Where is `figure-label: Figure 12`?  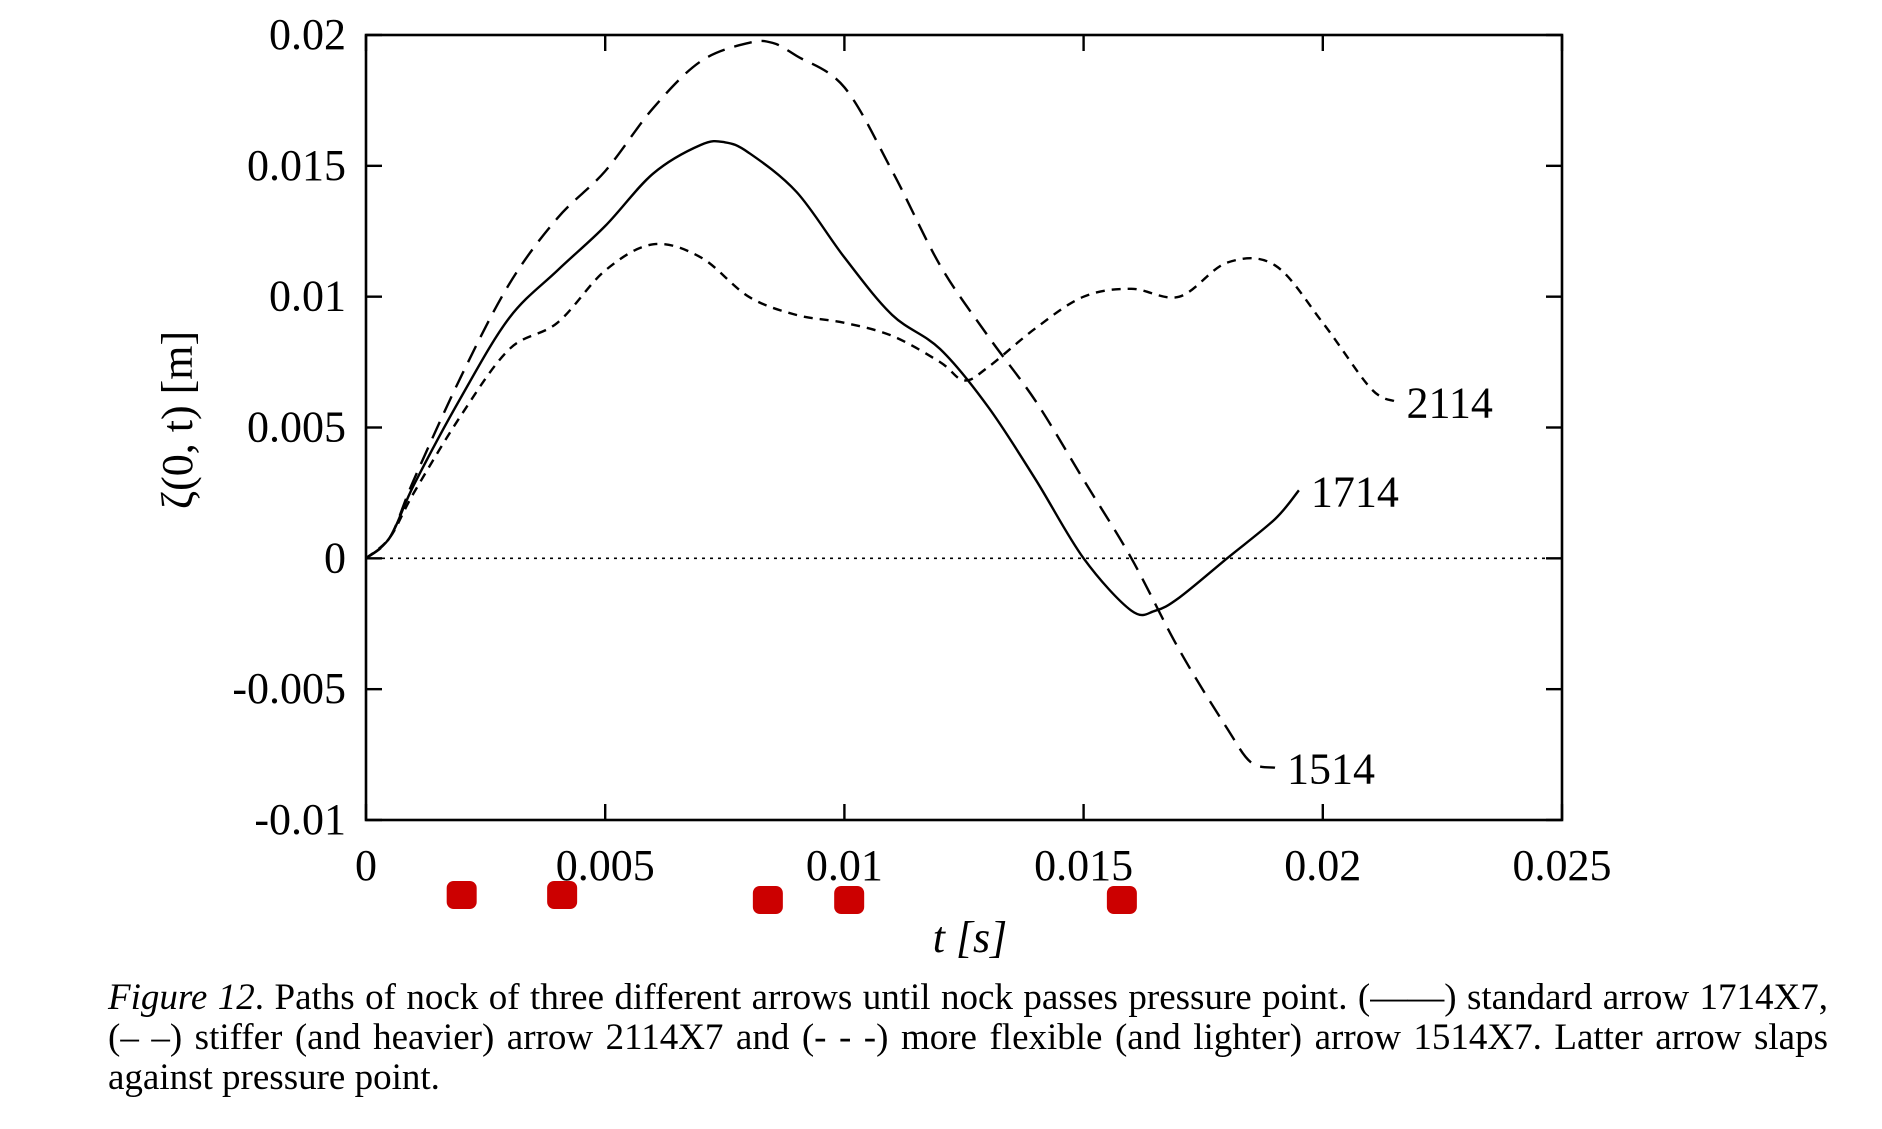
figure-label: Figure 12 is located at coordinates (181, 997).